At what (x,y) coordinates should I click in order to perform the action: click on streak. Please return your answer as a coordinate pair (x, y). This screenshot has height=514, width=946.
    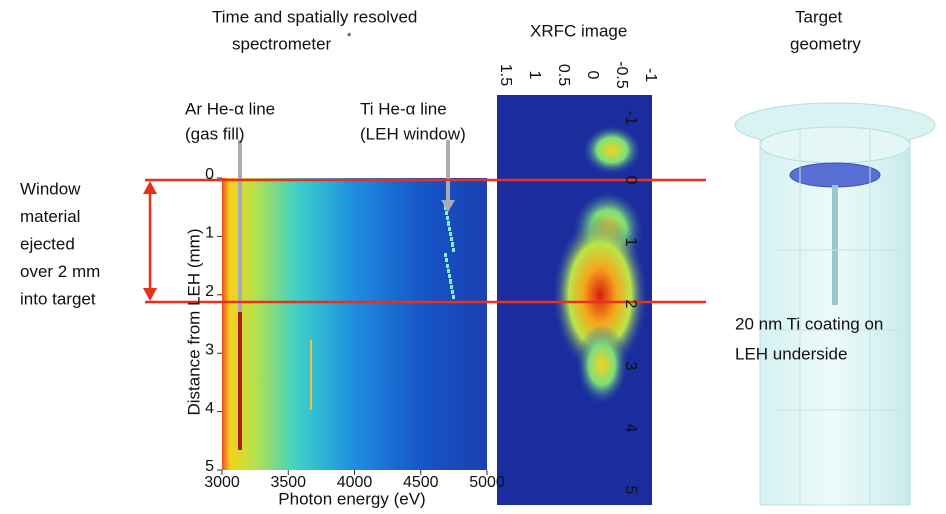
    Looking at the image, I should click on (311, 375).